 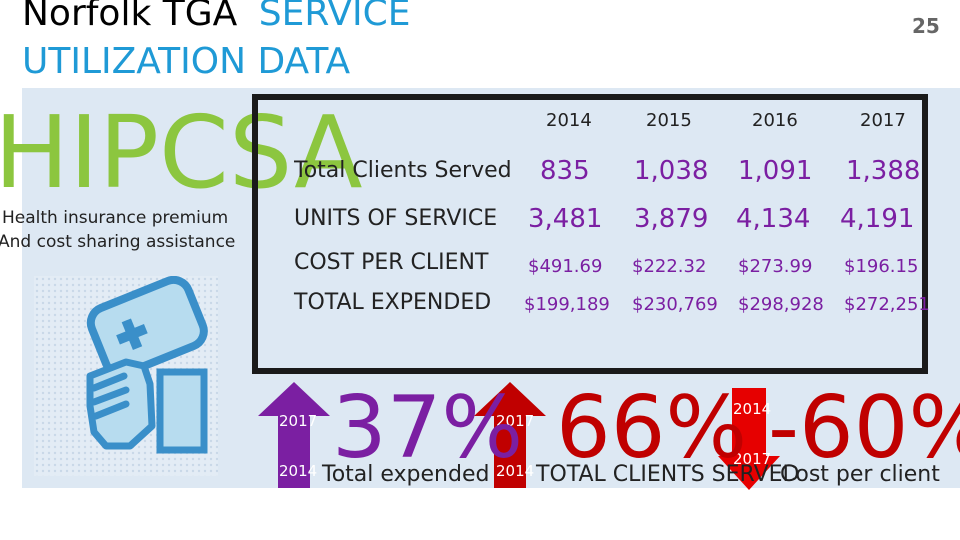 What do you see at coordinates (887, 304) in the screenshot?
I see `cell-expended-2017: $272,251` at bounding box center [887, 304].